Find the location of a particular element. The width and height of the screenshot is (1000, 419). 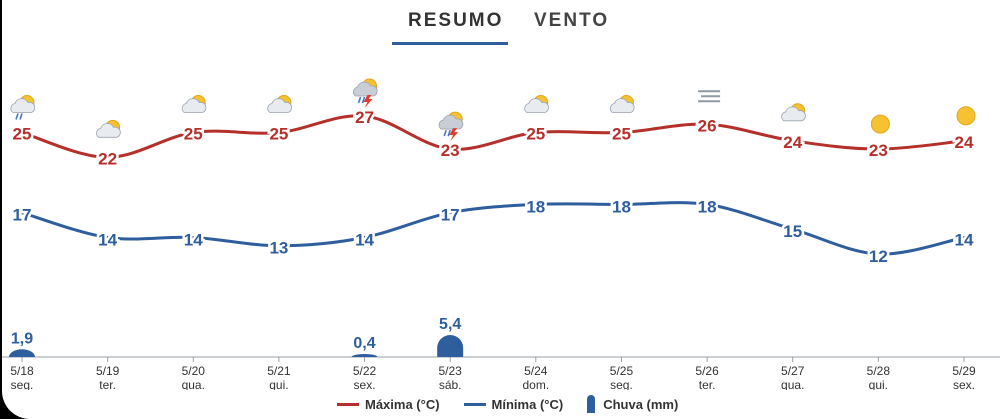

legend-label-min: Mínima (°C) is located at coordinates (527, 404).